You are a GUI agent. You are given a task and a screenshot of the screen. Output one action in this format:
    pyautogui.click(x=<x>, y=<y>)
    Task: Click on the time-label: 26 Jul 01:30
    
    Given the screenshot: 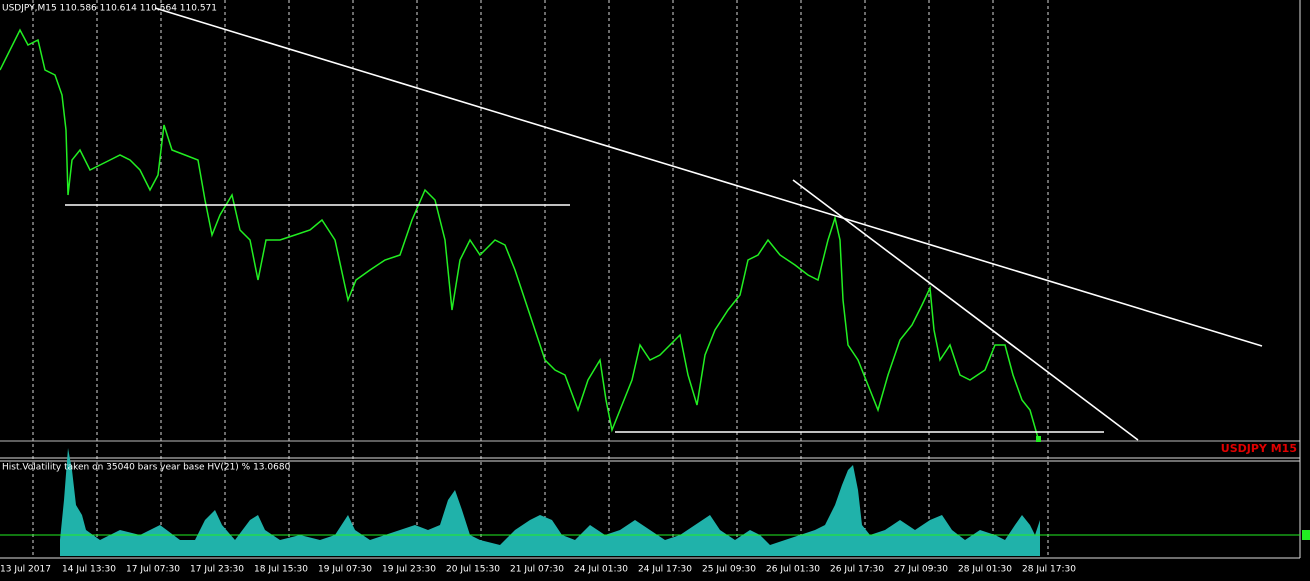 What is the action you would take?
    pyautogui.click(x=793, y=570)
    